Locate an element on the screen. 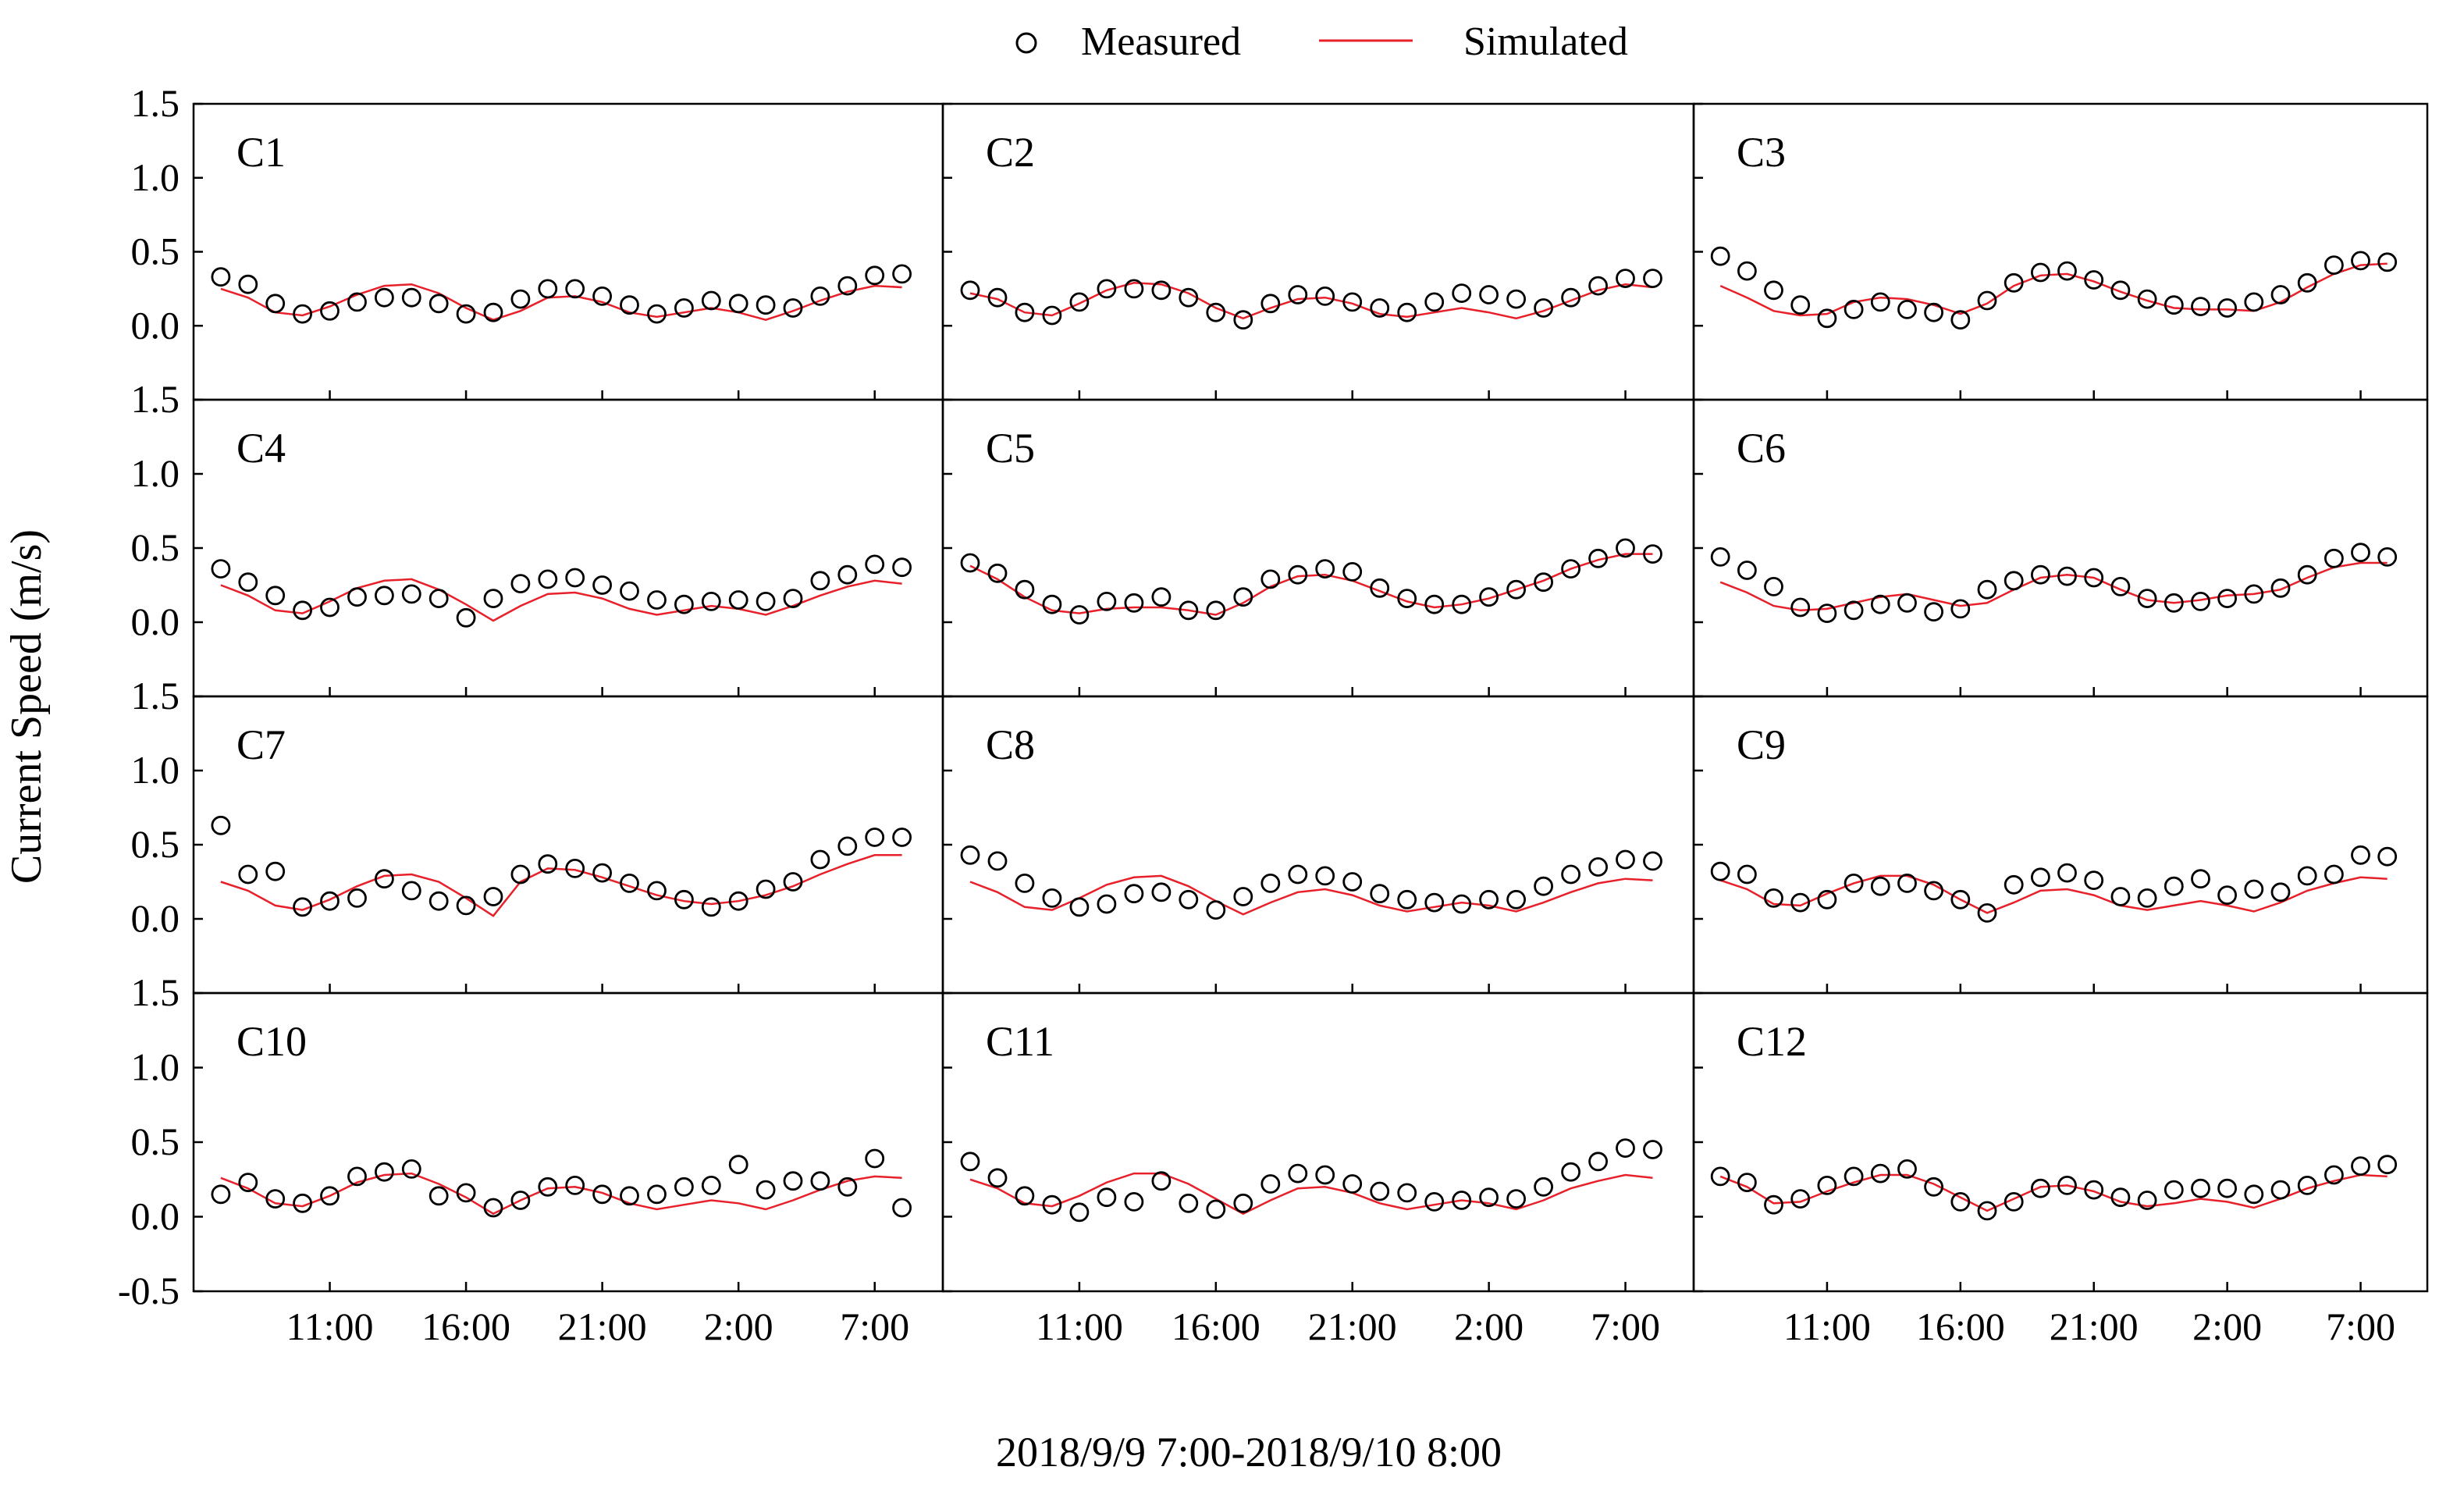 The width and height of the screenshot is (2464, 1488). panel-c8: C8 is located at coordinates (1318, 845).